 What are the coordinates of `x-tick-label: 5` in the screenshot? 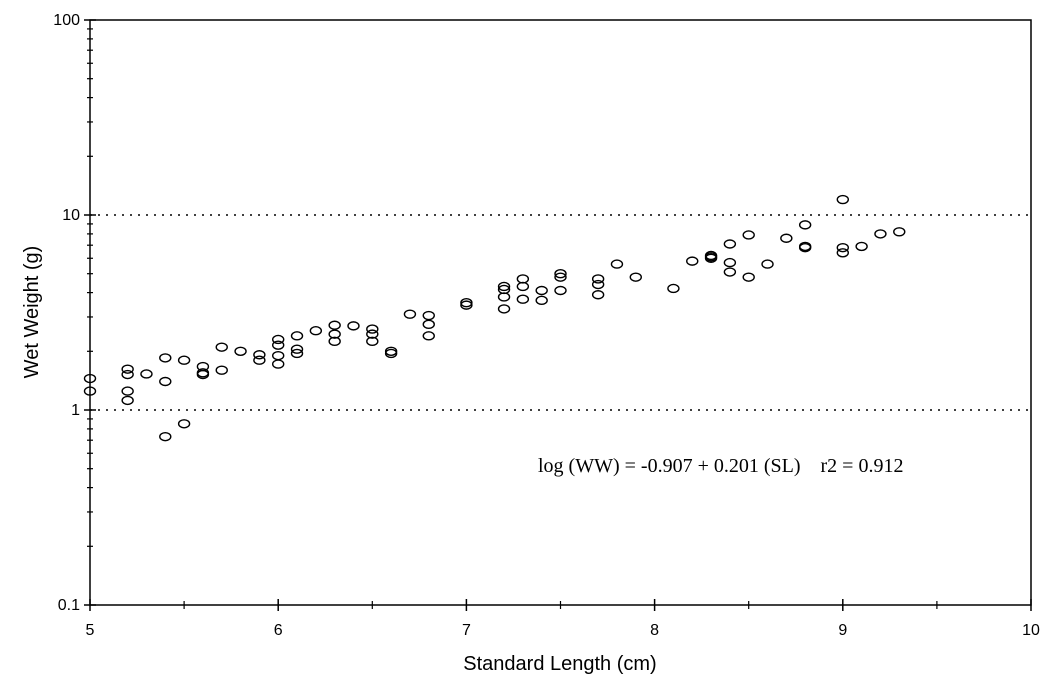 It's located at (90, 630).